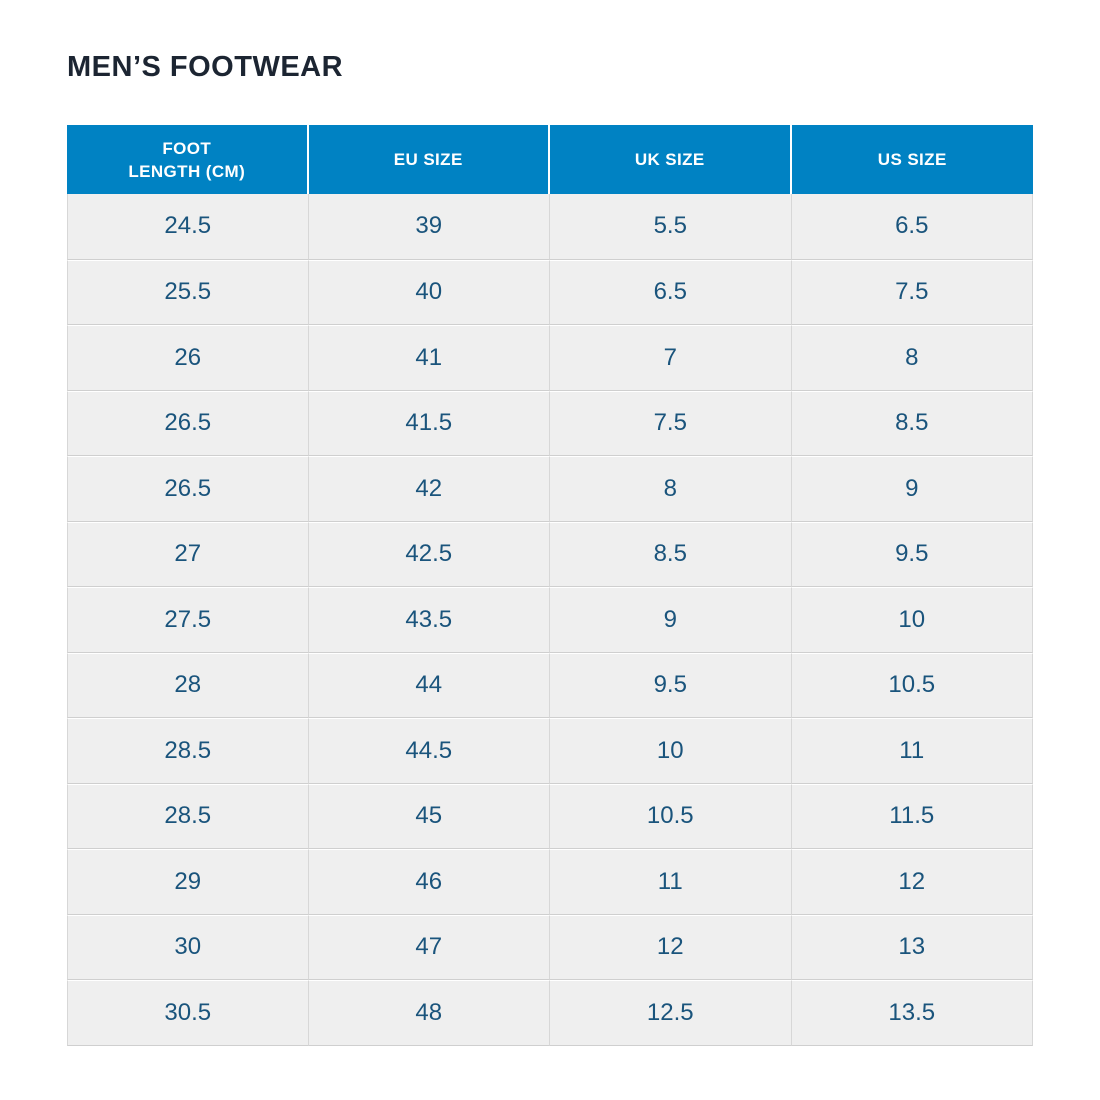 Image resolution: width=1100 pixels, height=1100 pixels. What do you see at coordinates (188, 620) in the screenshot?
I see `table-cell: 27.5` at bounding box center [188, 620].